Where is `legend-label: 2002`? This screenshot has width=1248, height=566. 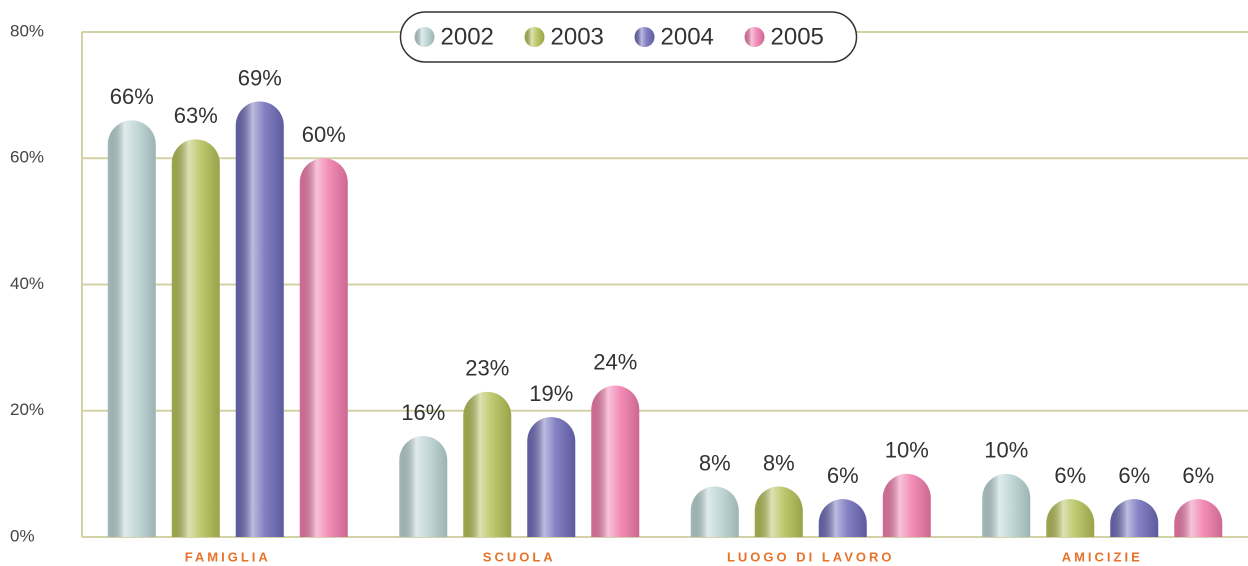
legend-label: 2002 is located at coordinates (467, 36).